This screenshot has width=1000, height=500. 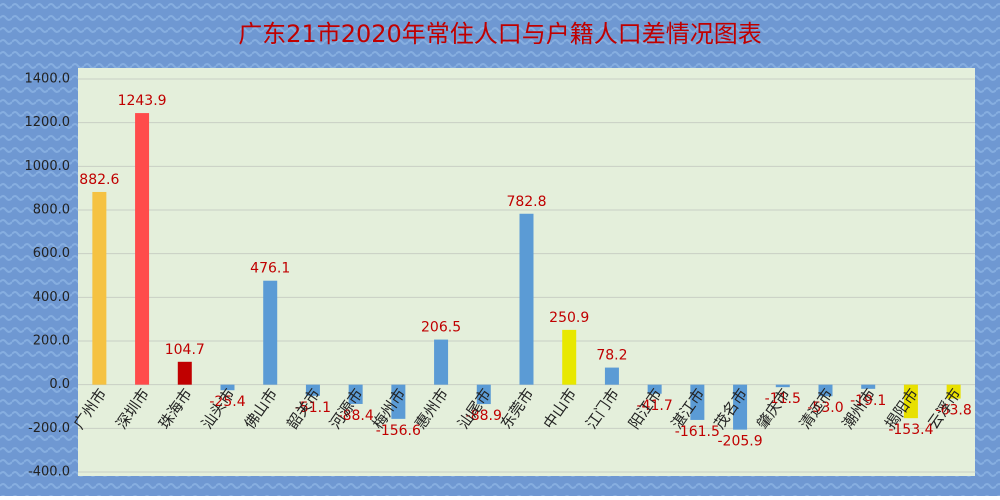 What do you see at coordinates (270, 269) in the screenshot?
I see `value-label: 476.1` at bounding box center [270, 269].